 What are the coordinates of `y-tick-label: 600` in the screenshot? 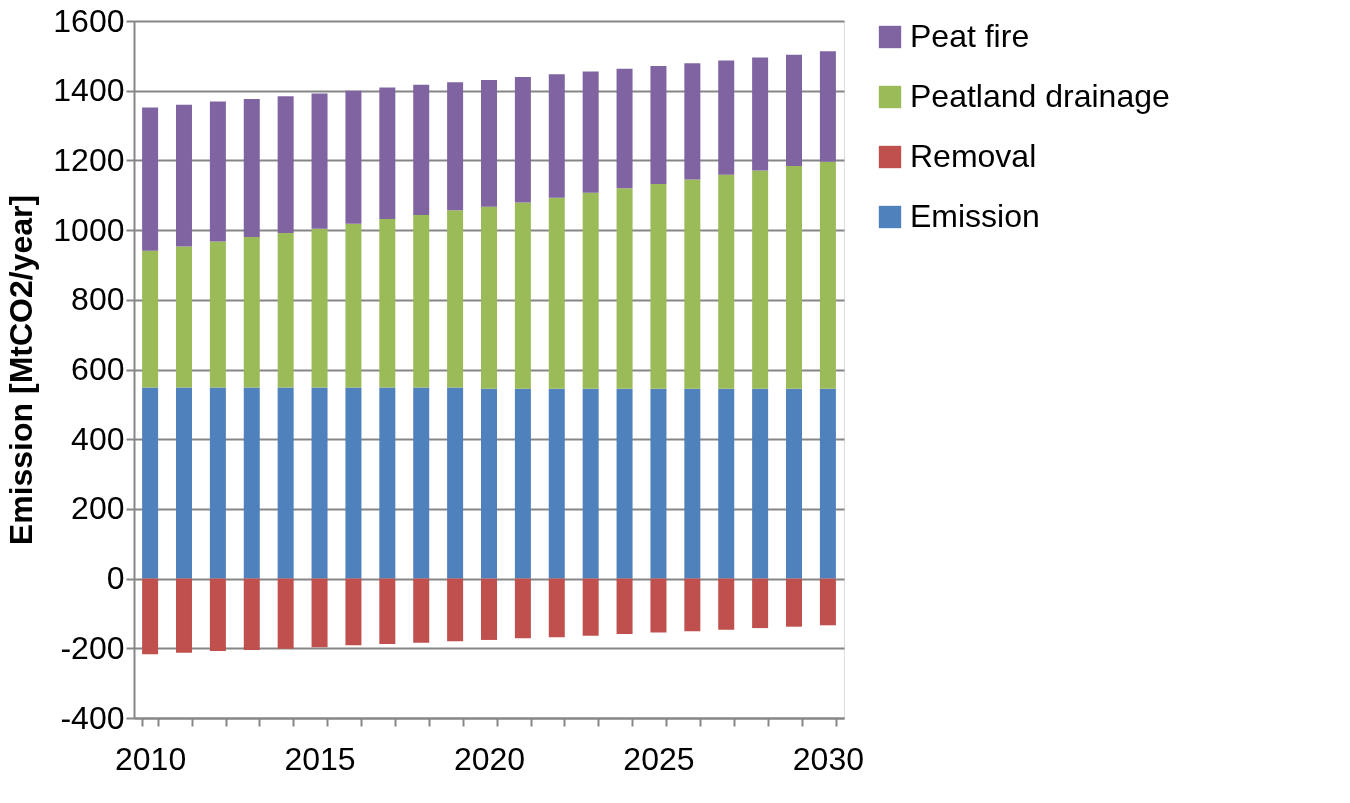 It's located at (98, 369).